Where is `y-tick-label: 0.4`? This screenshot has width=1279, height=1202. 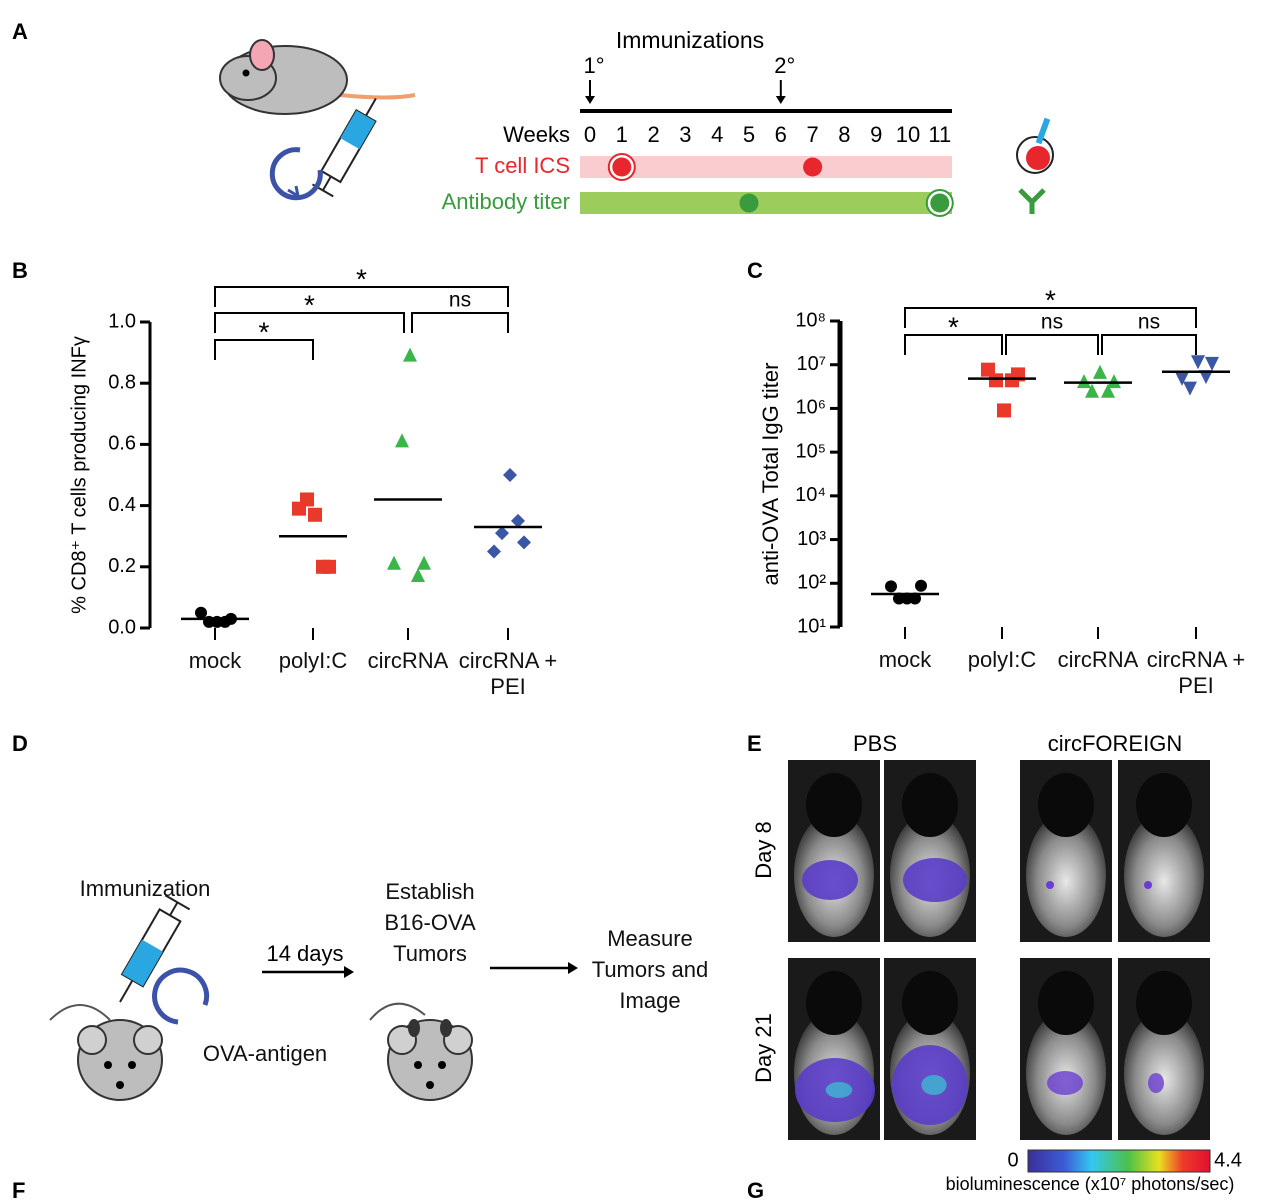 y-tick-label: 0.4 is located at coordinates (122, 505).